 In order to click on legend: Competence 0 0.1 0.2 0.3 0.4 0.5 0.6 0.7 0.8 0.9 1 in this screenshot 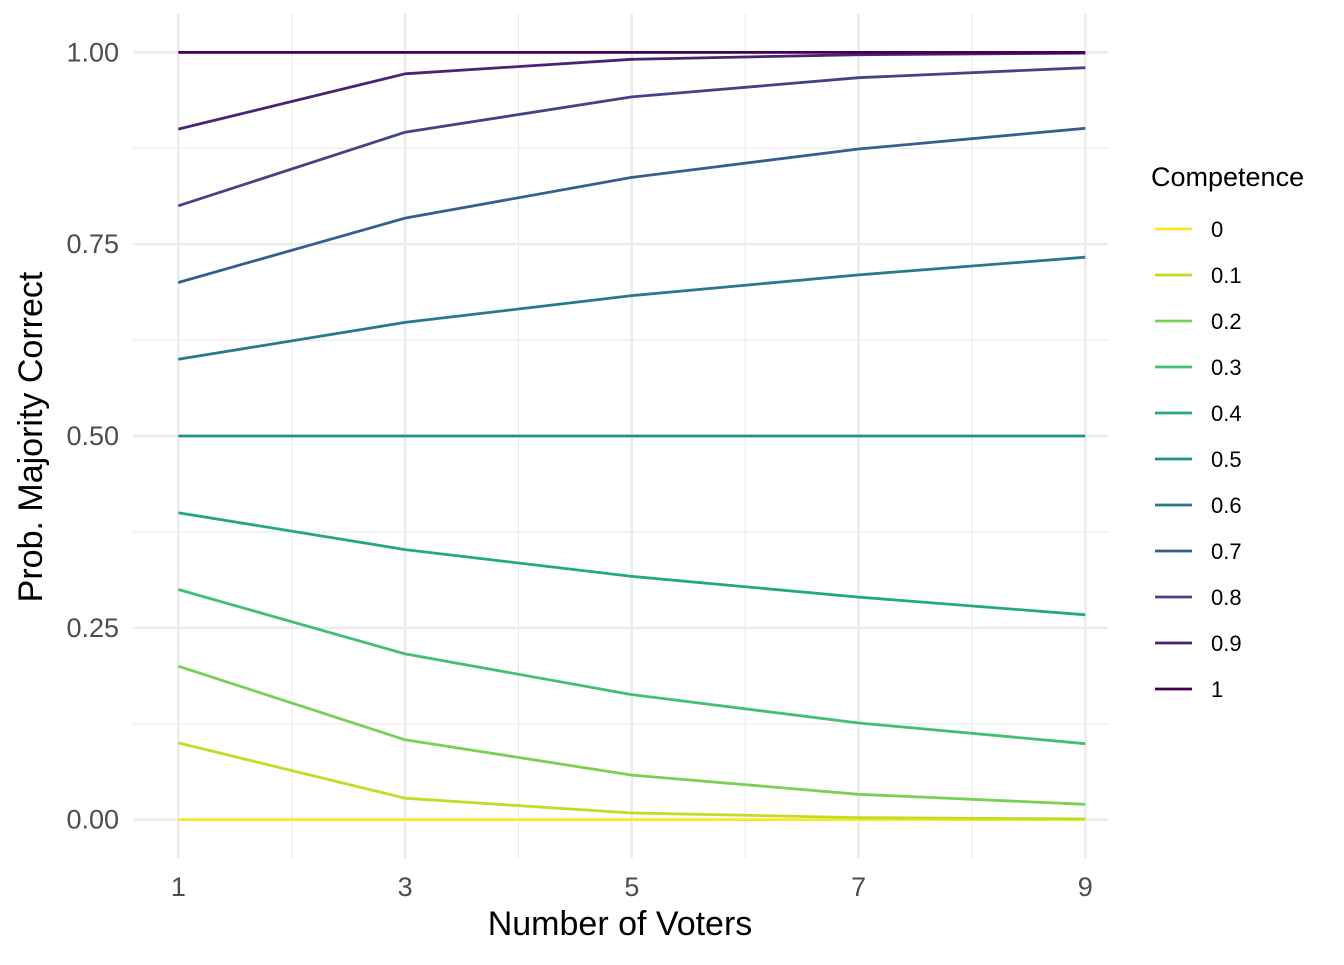, I will do `click(1227, 432)`.